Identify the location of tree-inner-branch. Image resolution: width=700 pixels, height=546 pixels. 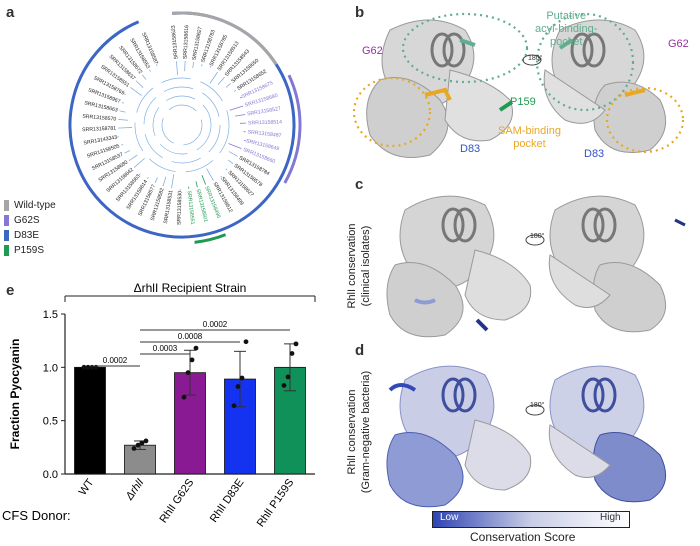
(182, 125).